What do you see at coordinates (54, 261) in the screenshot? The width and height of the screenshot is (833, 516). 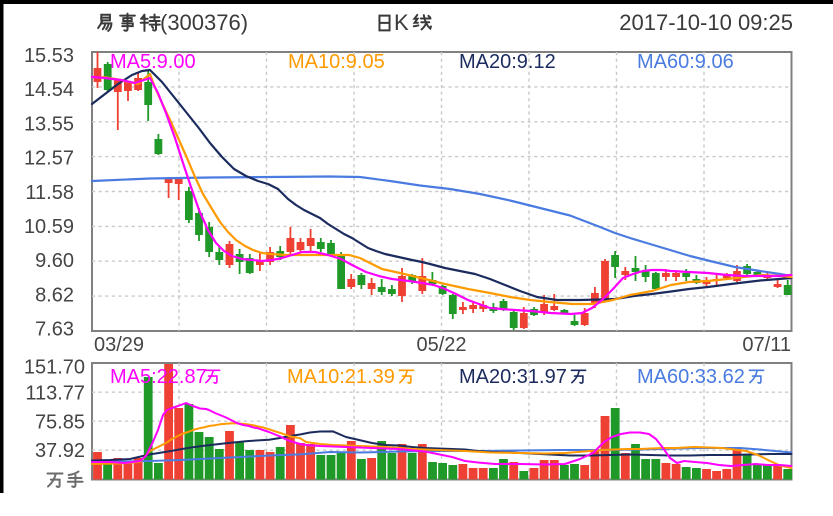 I see `svg-text: 9.60` at bounding box center [54, 261].